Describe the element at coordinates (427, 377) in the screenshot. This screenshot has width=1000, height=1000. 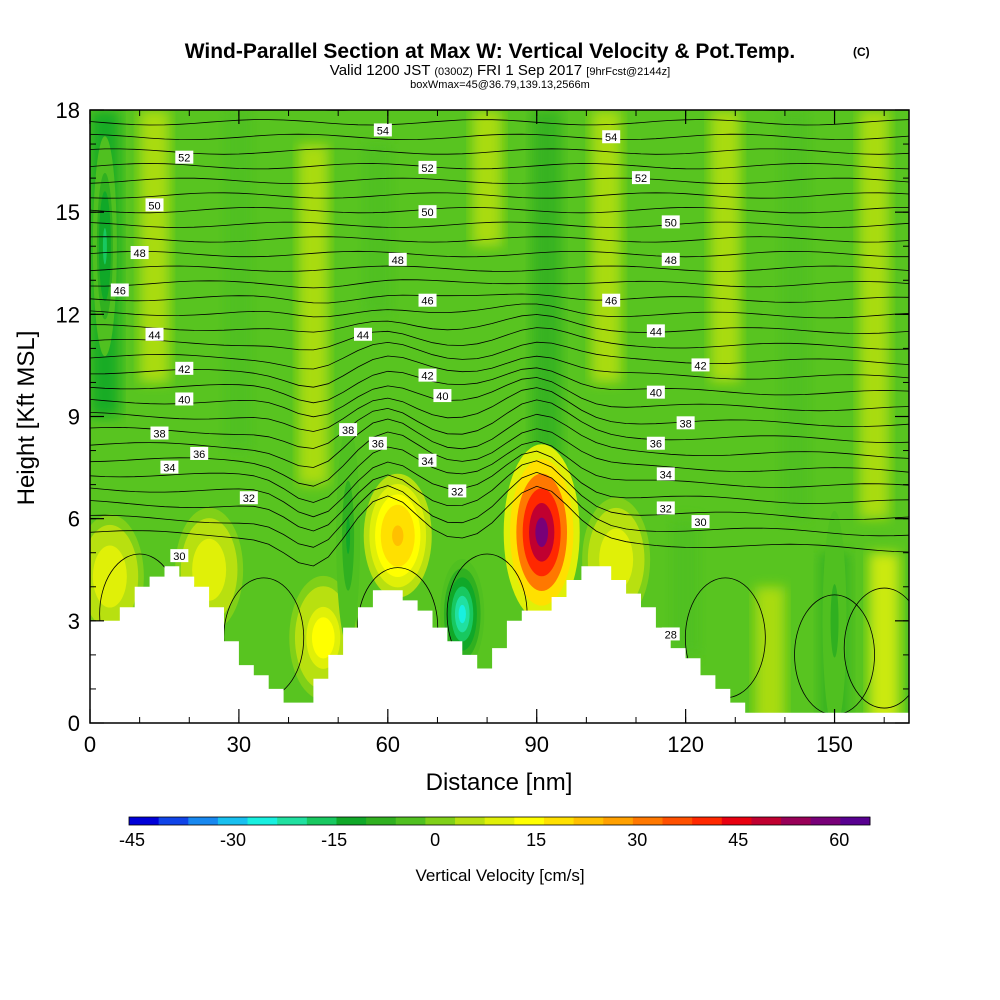
I see `theta-label-text: 42` at that location.